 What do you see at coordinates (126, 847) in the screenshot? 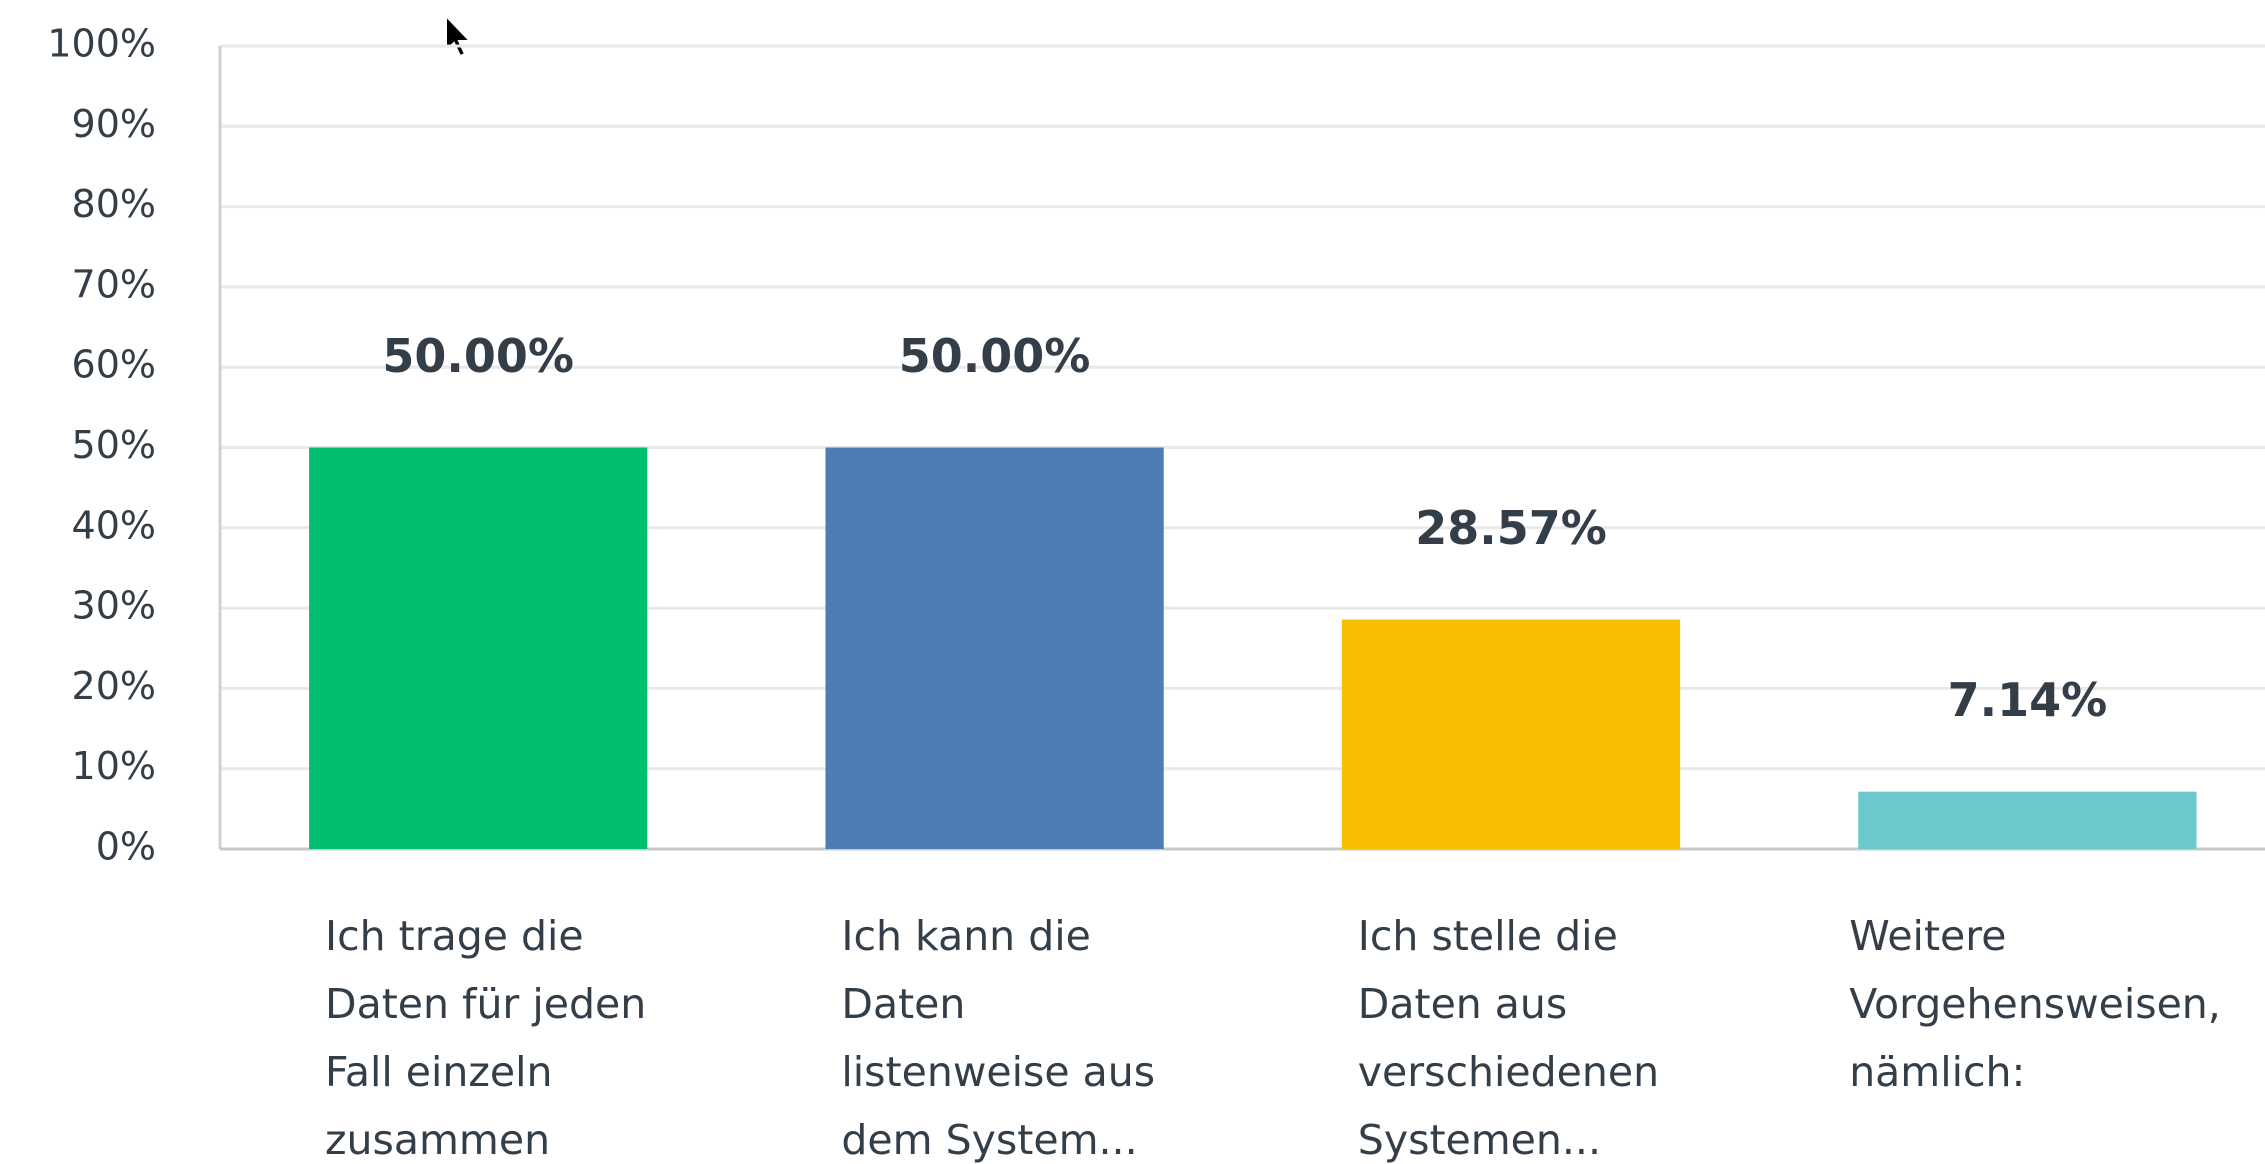
I see `y-tick-label: 0%` at bounding box center [126, 847].